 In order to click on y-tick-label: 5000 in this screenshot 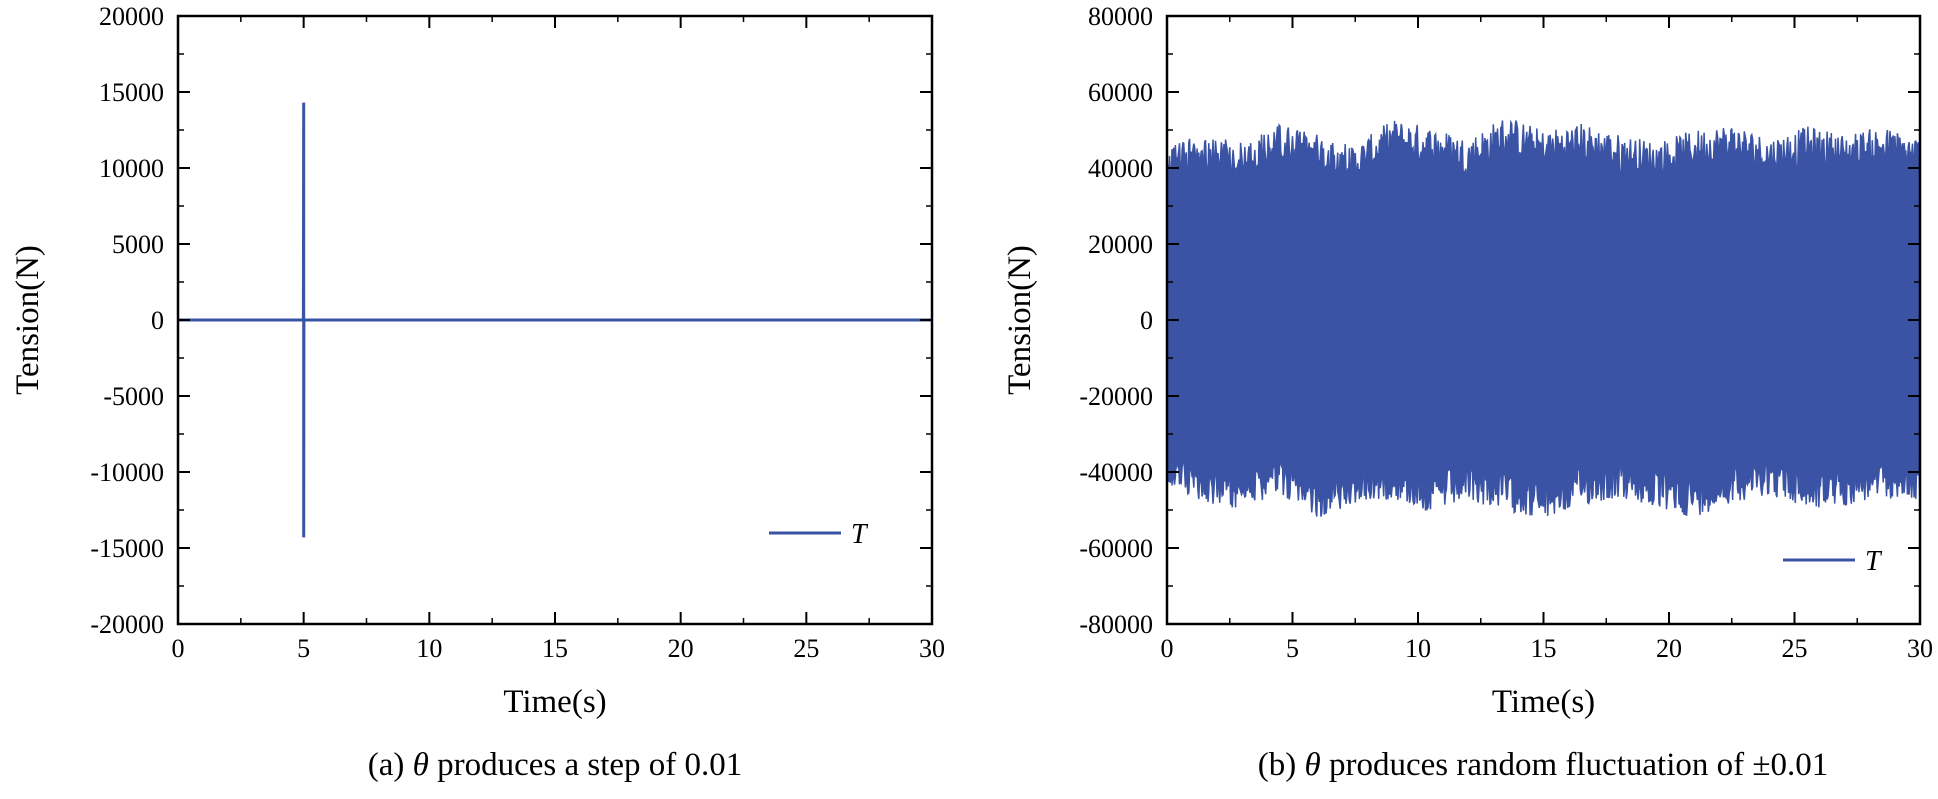, I will do `click(138, 244)`.